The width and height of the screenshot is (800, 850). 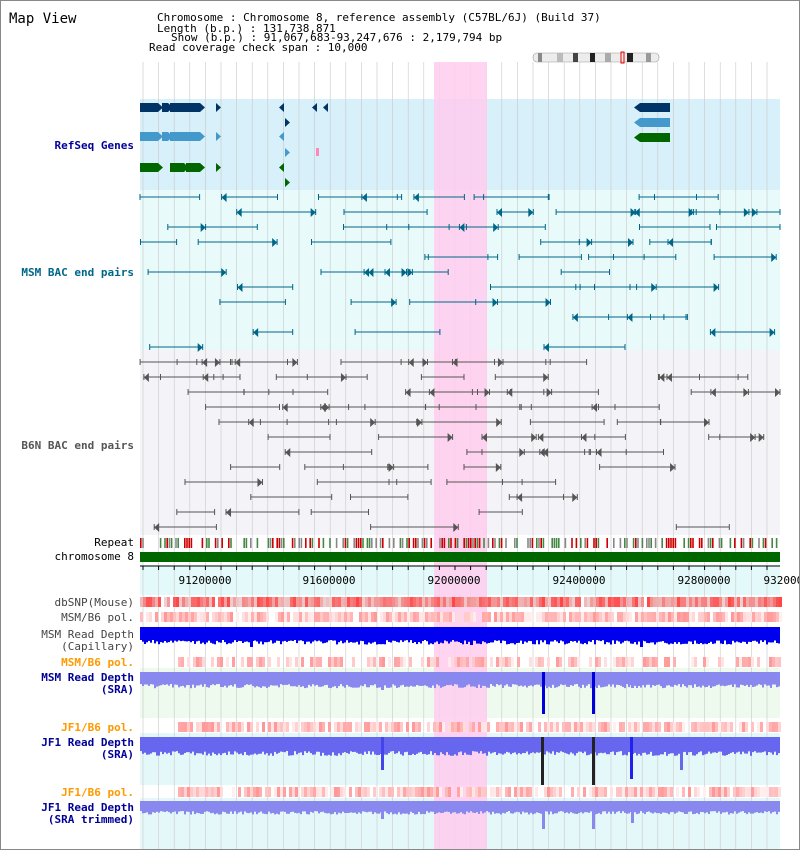 What do you see at coordinates (596, 57) in the screenshot?
I see `chromosome-ideogram` at bounding box center [596, 57].